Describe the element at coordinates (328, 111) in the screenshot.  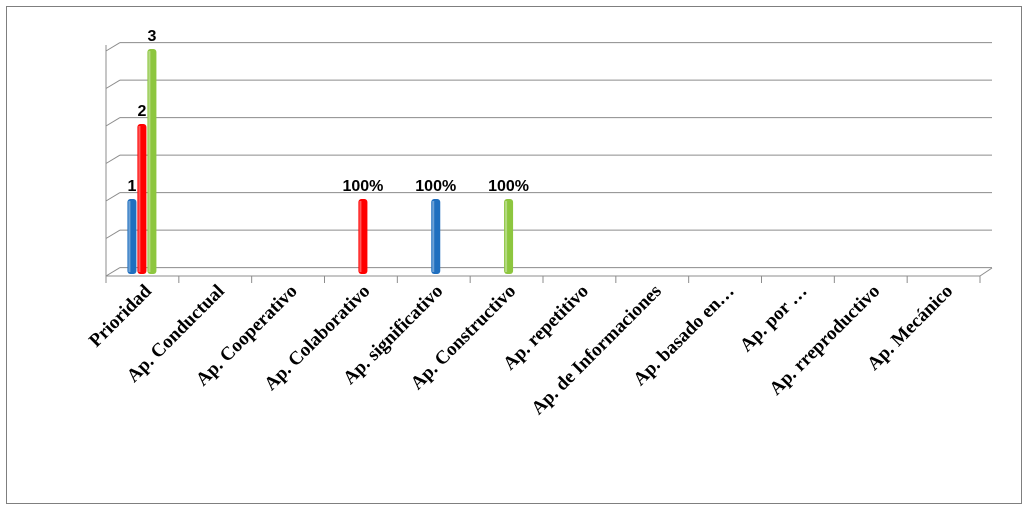
I see `data-labels: 1 2 3 100% 100% 100%` at that location.